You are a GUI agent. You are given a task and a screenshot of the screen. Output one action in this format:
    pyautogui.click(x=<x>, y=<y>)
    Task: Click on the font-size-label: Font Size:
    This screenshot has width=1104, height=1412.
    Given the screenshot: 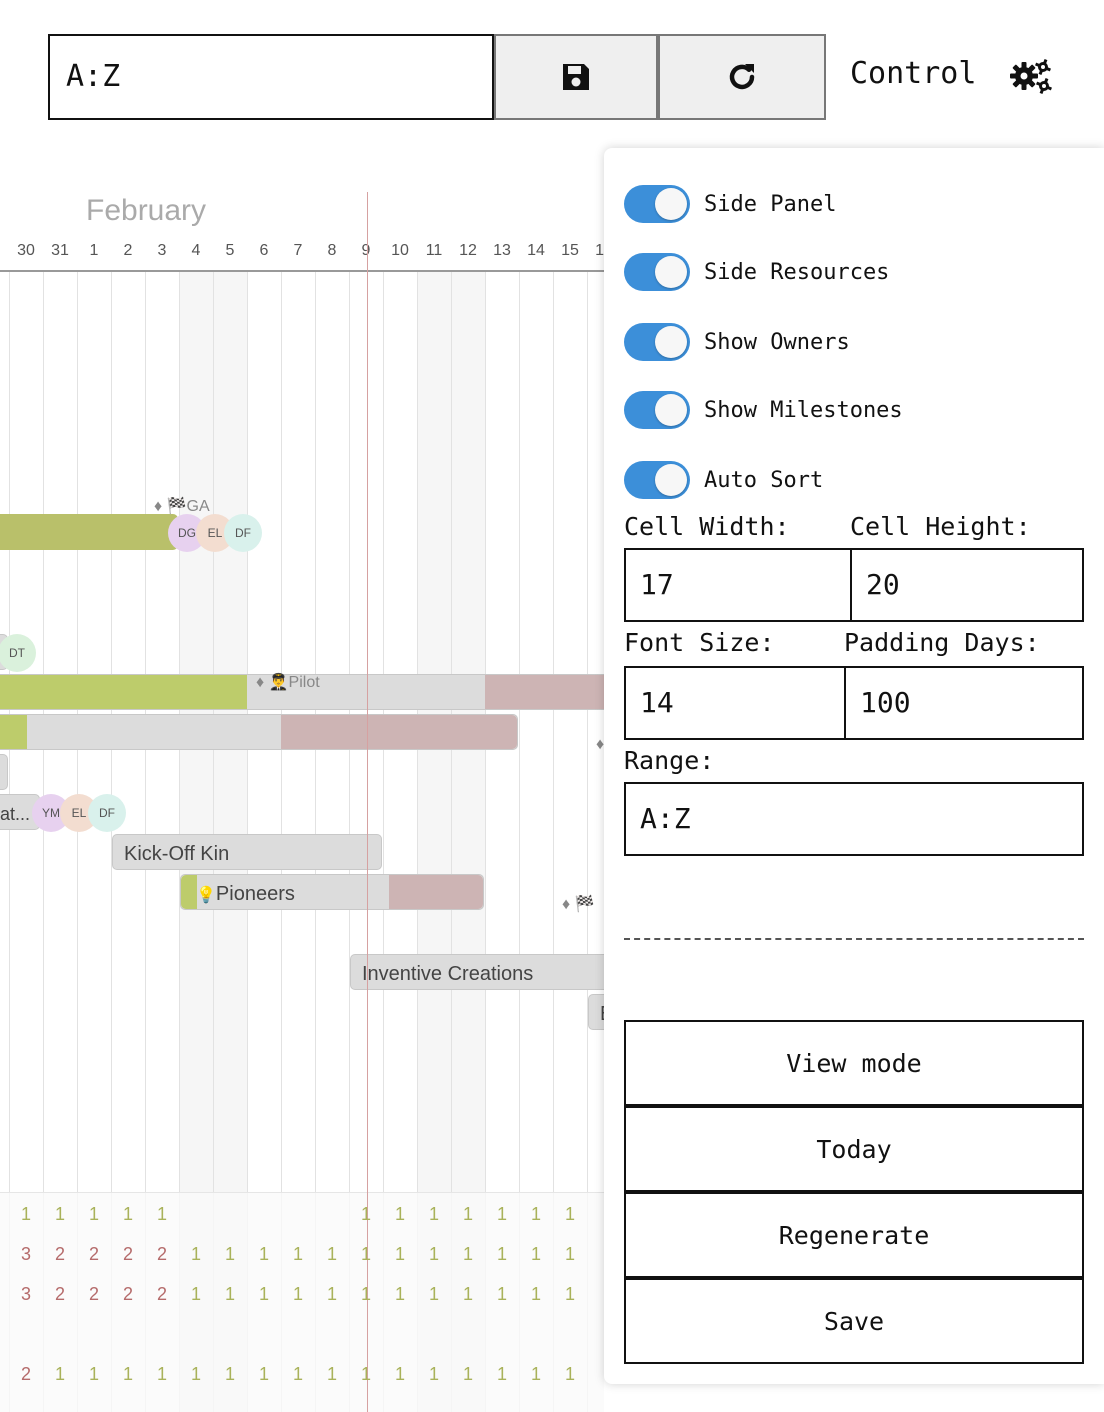 What is the action you would take?
    pyautogui.click(x=699, y=642)
    